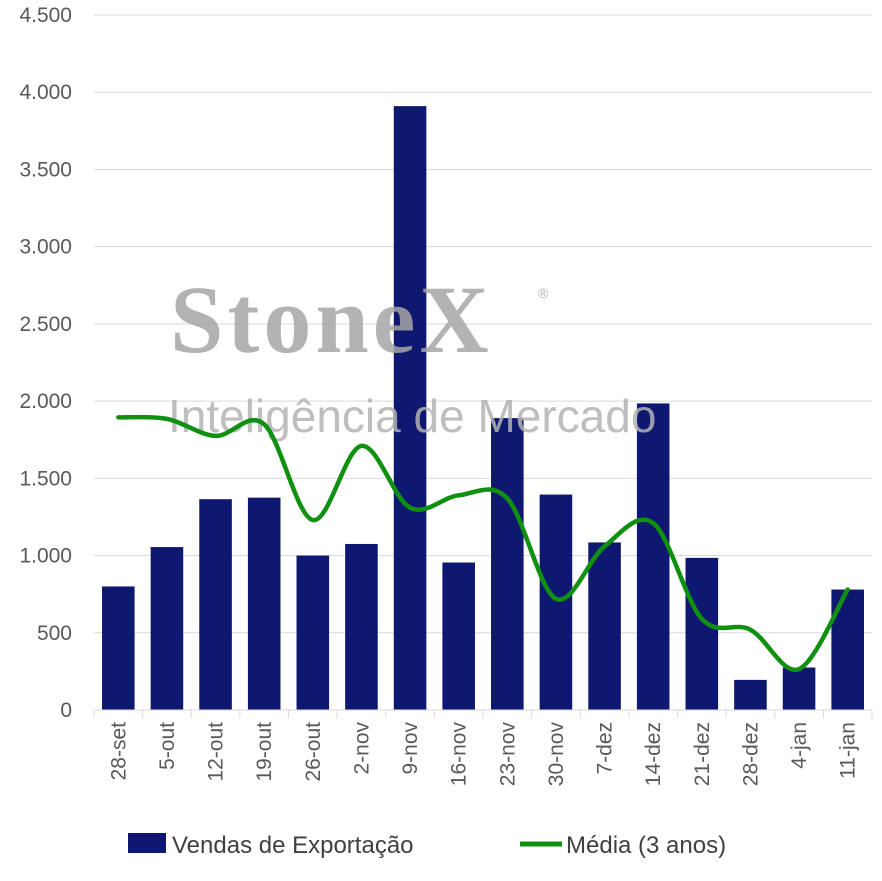 The height and width of the screenshot is (881, 882). I want to click on watermark-brand: StoneX, so click(331, 319).